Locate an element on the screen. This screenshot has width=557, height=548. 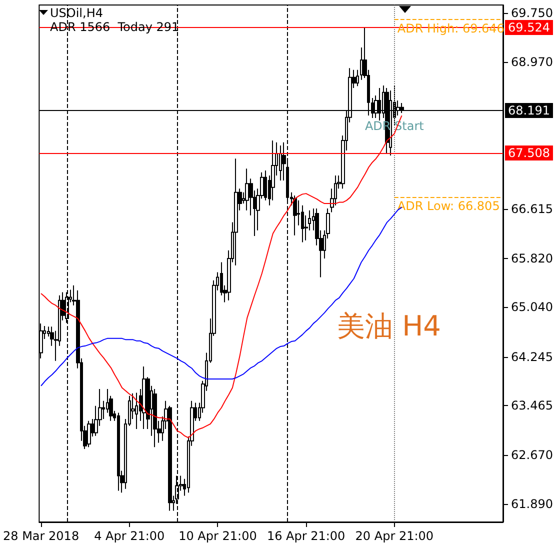
y-tick-label: 64.245 is located at coordinates (532, 357).